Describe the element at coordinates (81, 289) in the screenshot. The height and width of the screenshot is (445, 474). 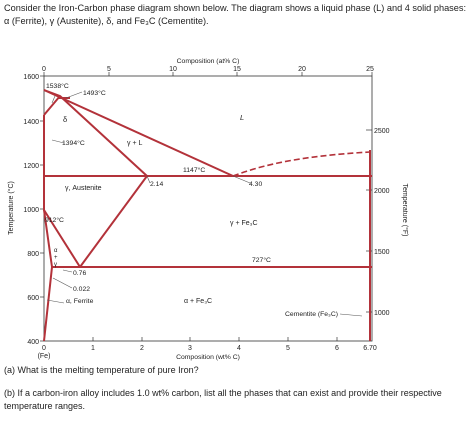
I see `label-0-022: 0.022` at that location.